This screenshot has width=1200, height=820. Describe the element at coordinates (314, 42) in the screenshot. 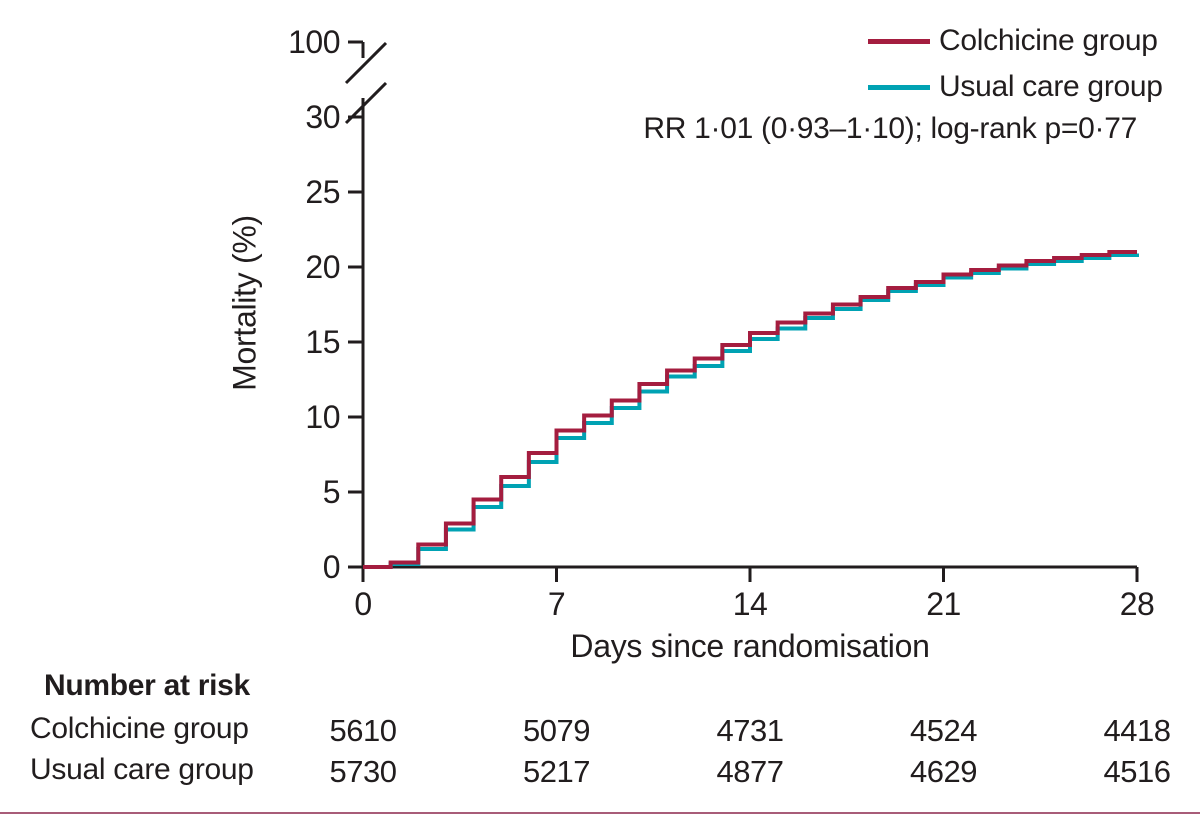

I see `y-tick-label: 100` at that location.